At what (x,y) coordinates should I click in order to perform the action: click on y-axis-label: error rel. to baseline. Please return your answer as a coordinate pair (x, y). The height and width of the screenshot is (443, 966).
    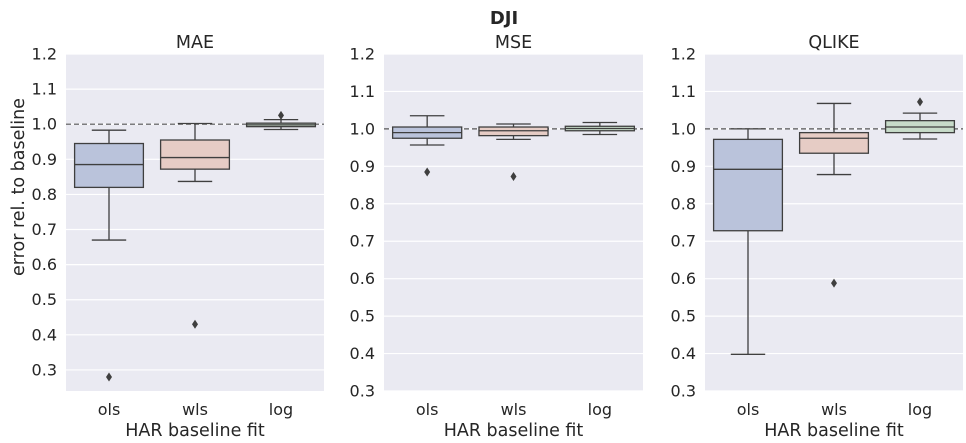
    Looking at the image, I should click on (19, 187).